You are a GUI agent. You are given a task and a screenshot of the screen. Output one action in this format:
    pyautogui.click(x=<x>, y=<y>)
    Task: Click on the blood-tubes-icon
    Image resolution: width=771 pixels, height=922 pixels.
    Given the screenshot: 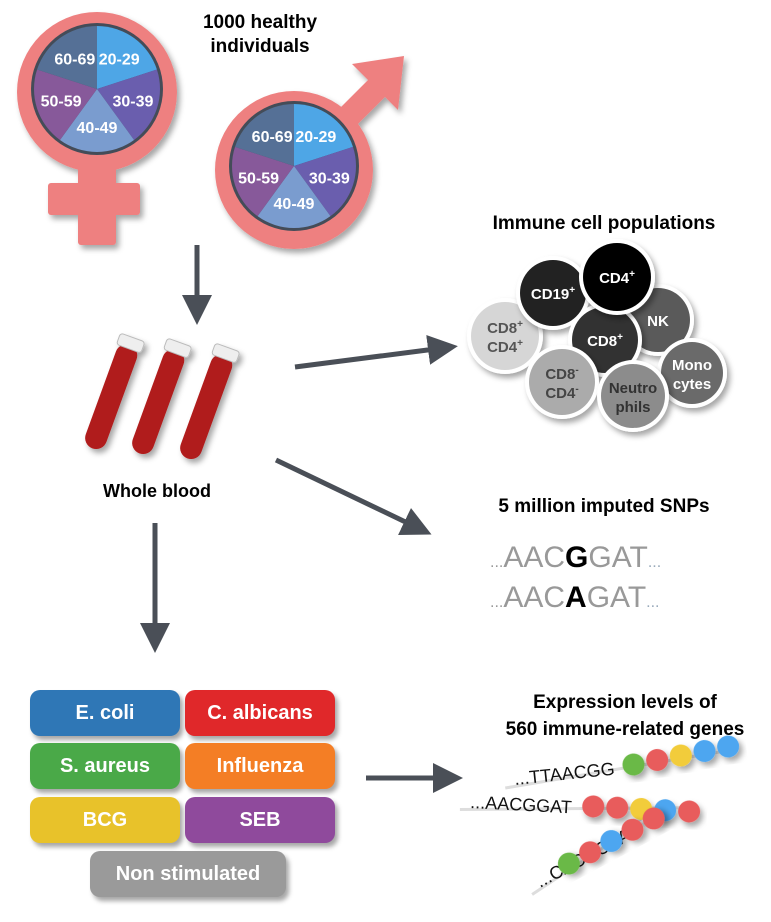 What is the action you would take?
    pyautogui.click(x=162, y=396)
    